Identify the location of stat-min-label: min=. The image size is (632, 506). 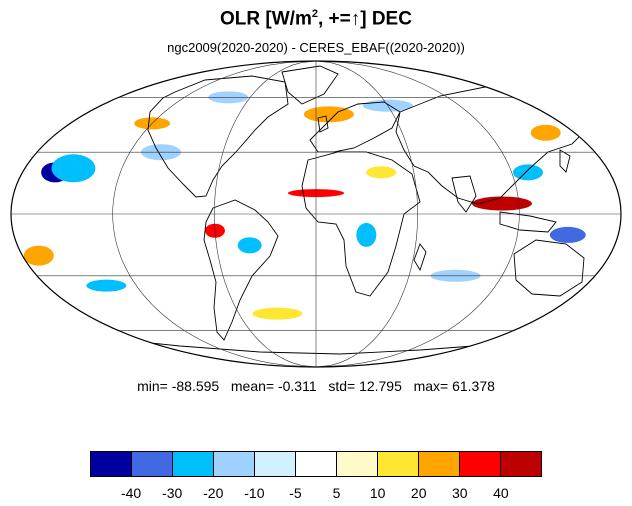
(152, 386).